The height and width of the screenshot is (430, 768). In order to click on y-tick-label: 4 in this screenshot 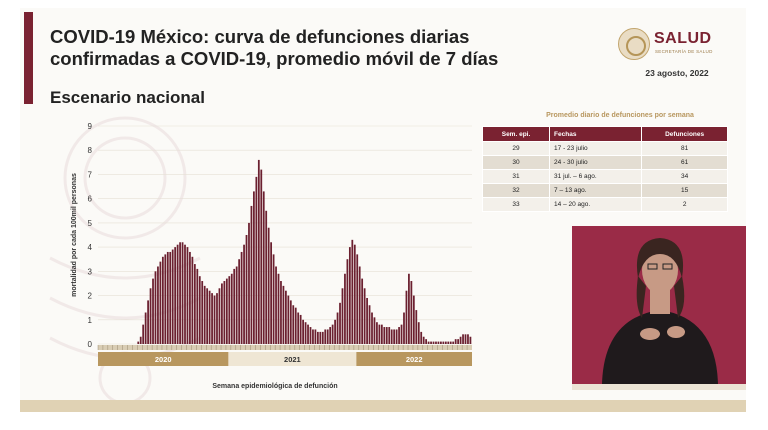, I will do `click(90, 247)`.